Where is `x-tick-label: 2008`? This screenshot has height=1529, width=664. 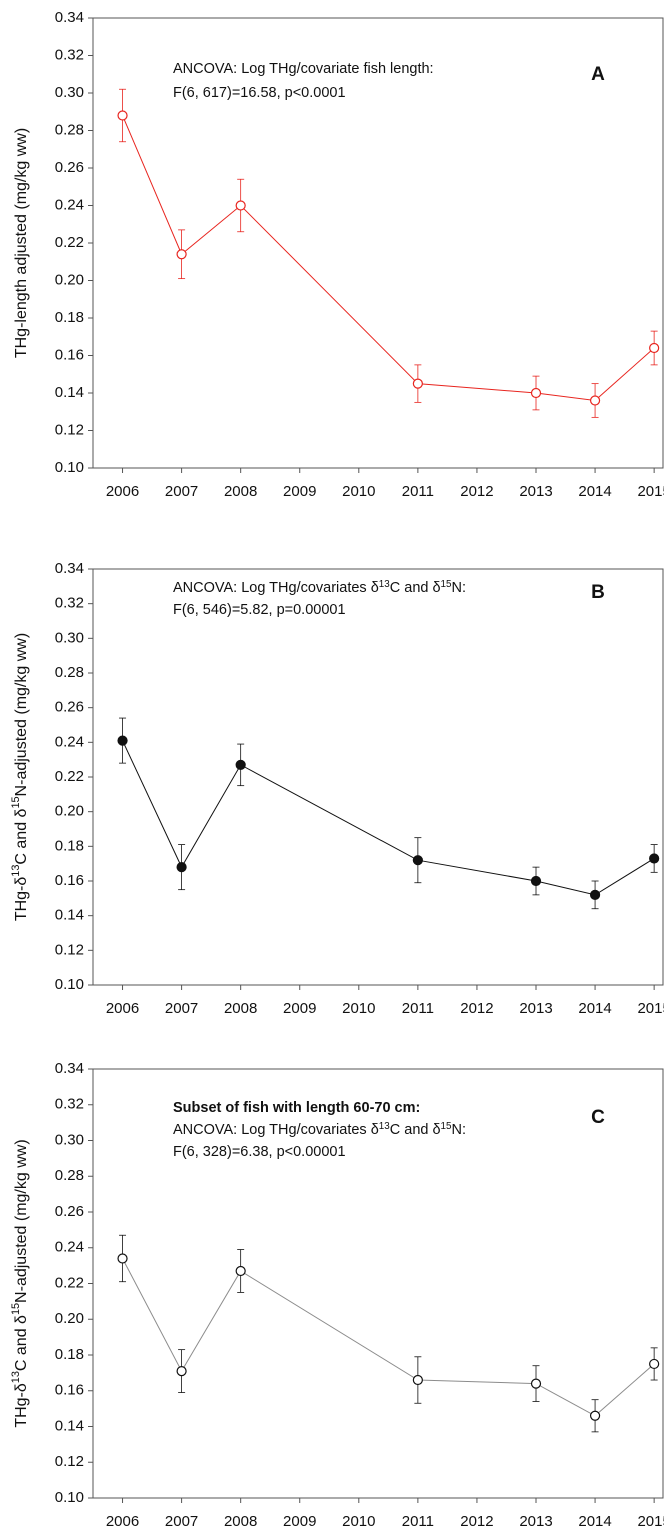 x-tick-label: 2008 is located at coordinates (240, 1008).